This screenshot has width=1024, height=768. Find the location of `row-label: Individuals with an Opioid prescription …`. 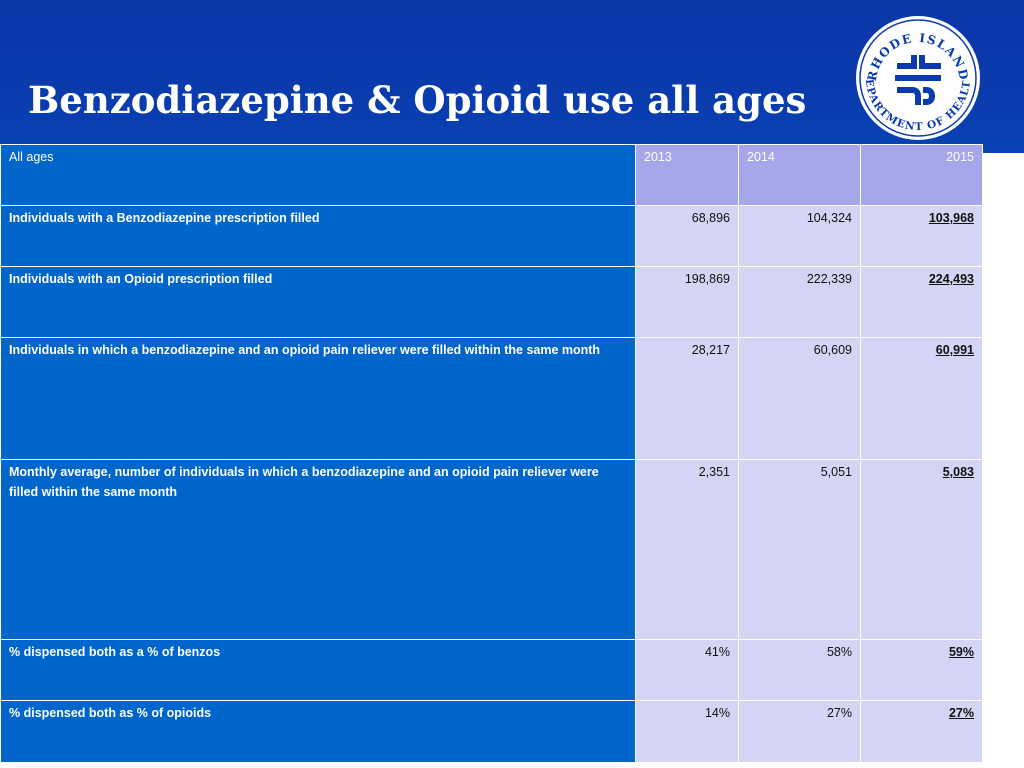

row-label: Individuals with an Opioid prescription … is located at coordinates (318, 302).